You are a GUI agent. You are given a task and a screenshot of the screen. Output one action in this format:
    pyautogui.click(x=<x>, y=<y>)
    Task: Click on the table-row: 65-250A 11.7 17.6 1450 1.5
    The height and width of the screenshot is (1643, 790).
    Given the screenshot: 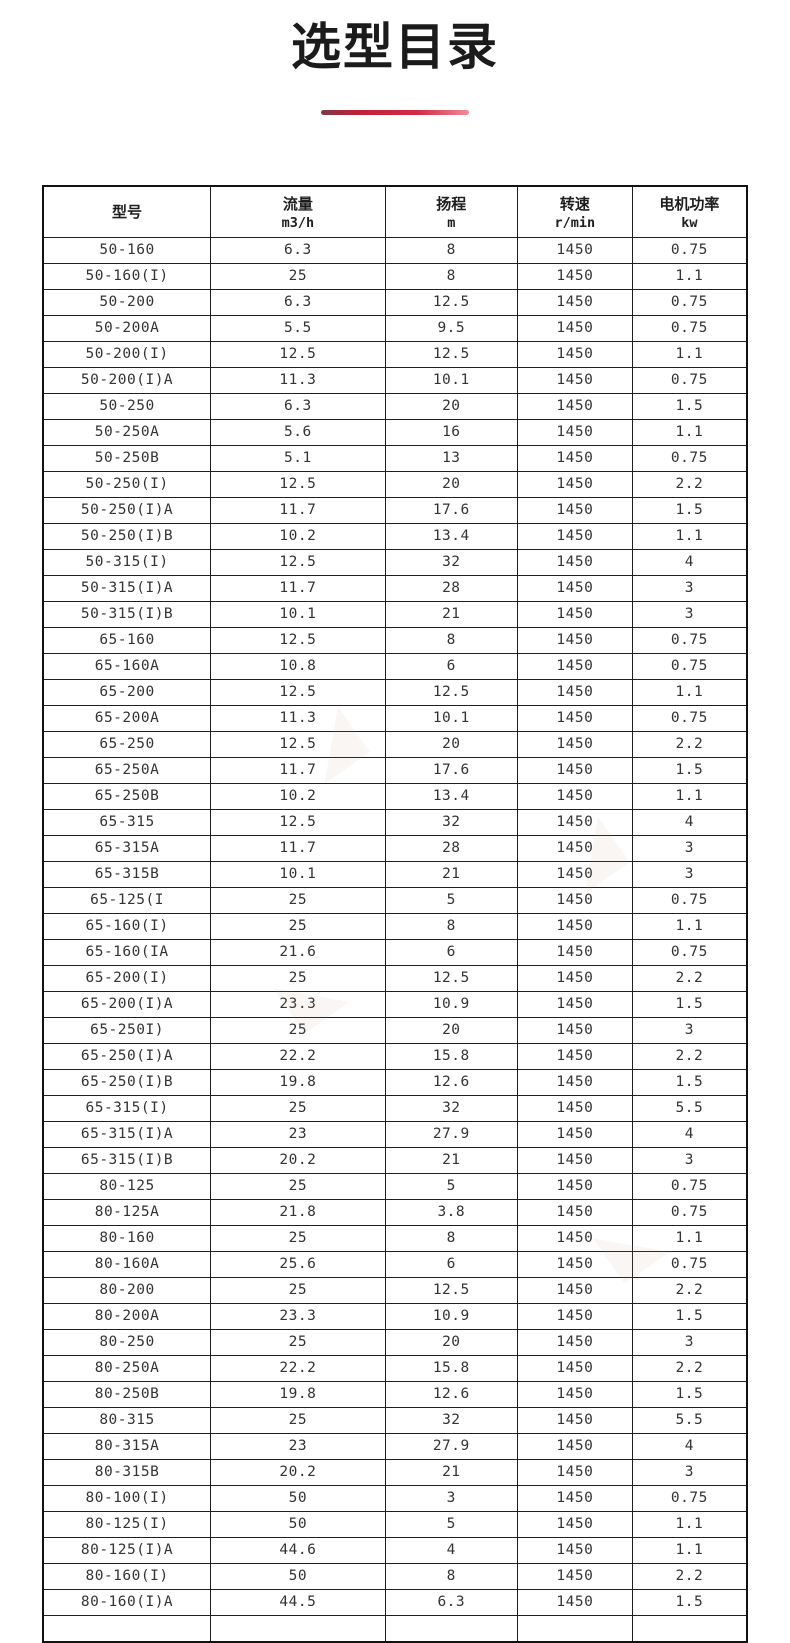 What is the action you would take?
    pyautogui.click(x=395, y=770)
    